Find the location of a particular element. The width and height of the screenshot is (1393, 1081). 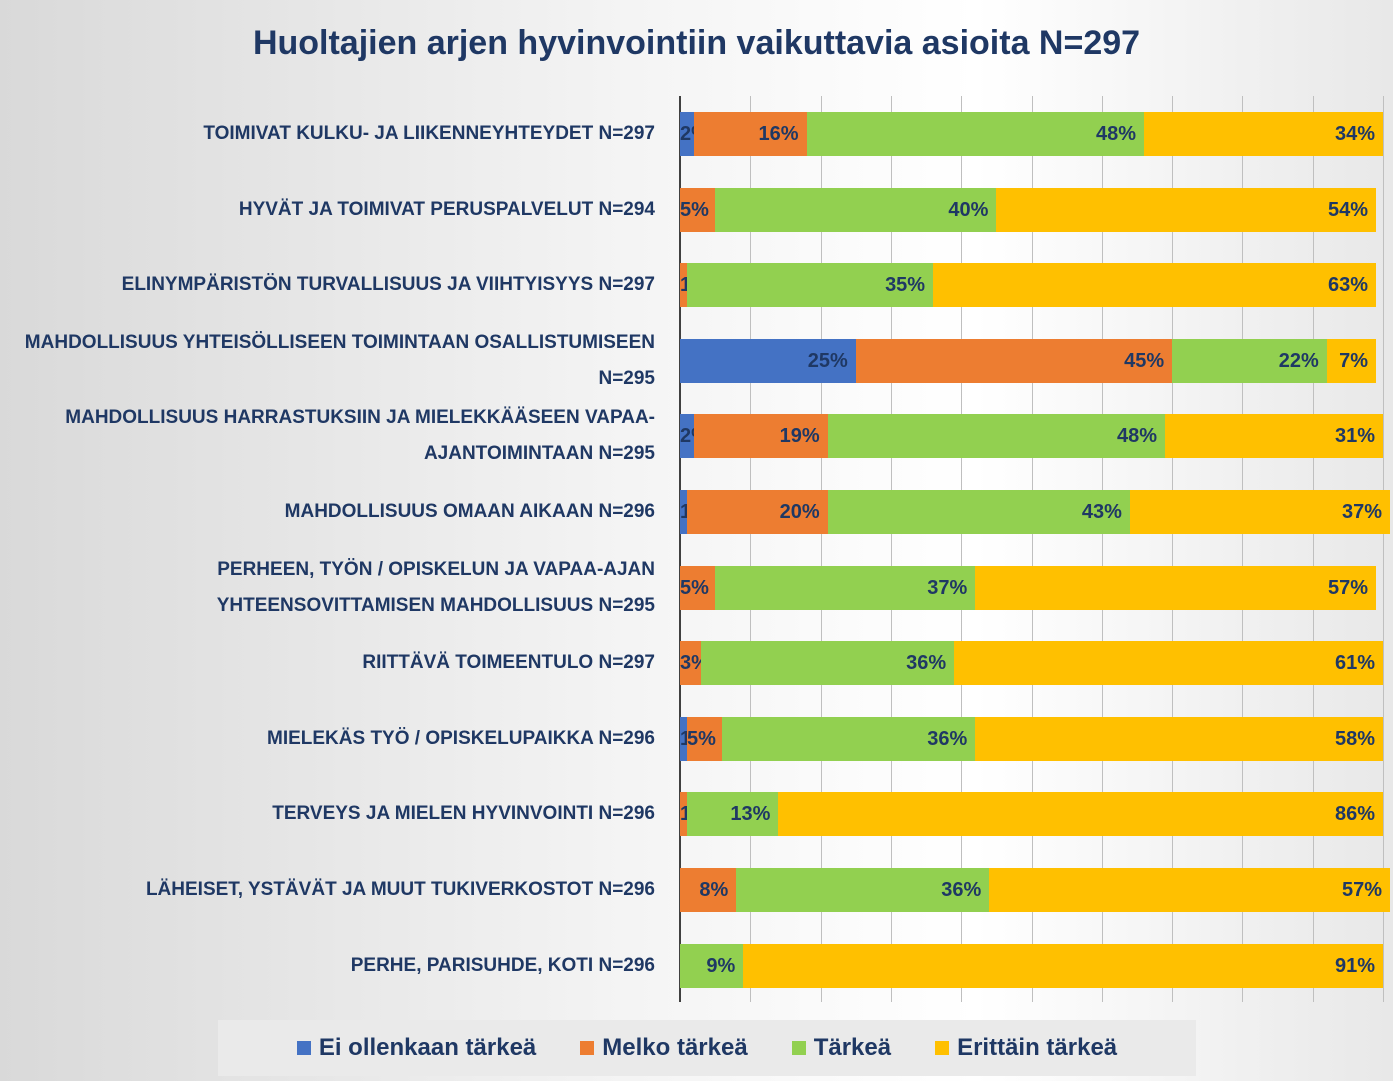

legend-item: Erittäin tärkeä is located at coordinates (1026, 1048).